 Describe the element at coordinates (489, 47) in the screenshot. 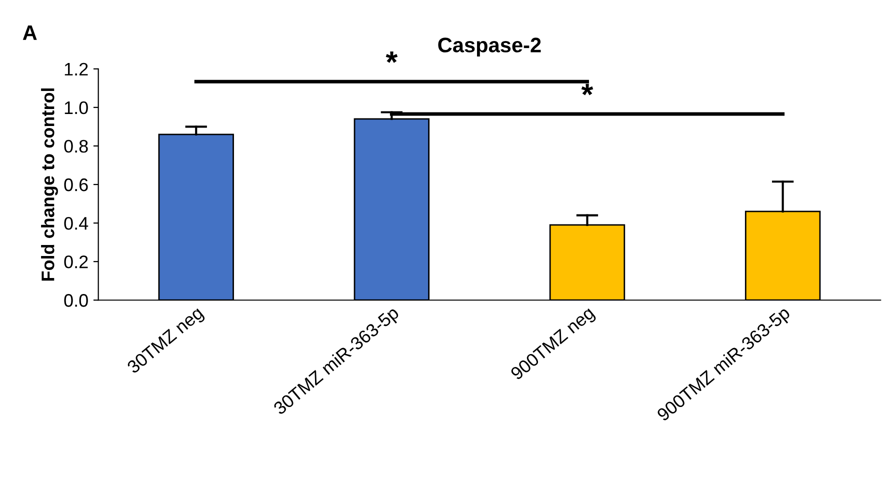

I see `chart-title: Caspase-2` at that location.